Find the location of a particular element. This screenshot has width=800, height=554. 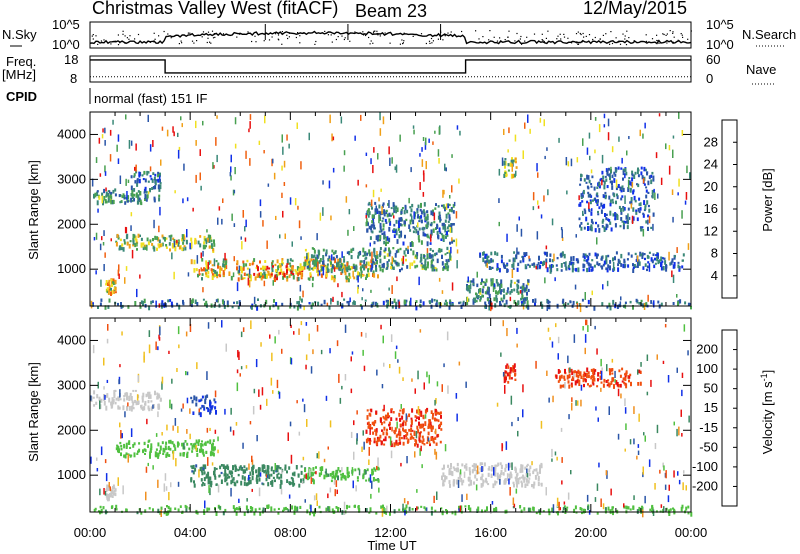

velocity-colorbar-tick-label: 100 is located at coordinates (707, 368).